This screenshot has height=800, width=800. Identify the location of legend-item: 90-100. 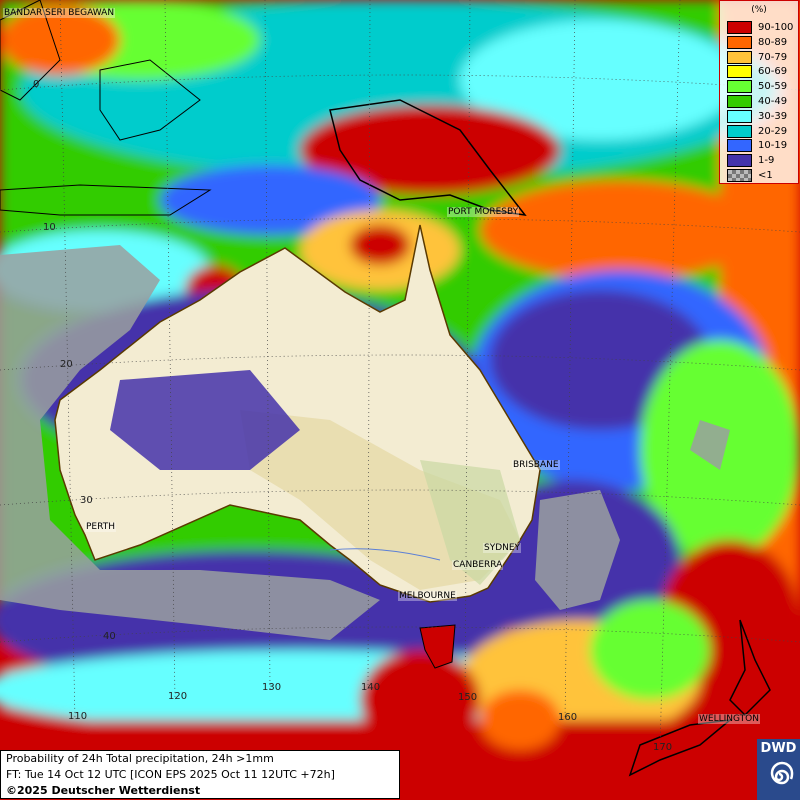
(763, 27).